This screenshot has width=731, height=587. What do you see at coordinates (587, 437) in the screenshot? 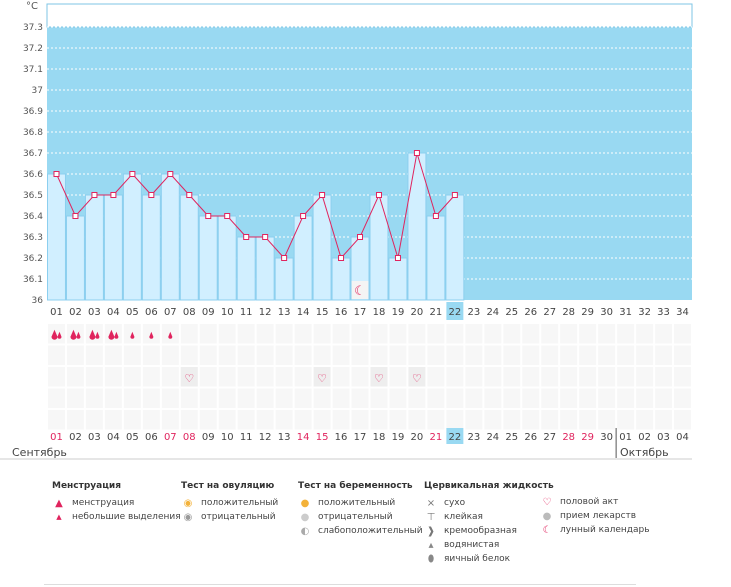
I see `calendar-date-label: 29` at bounding box center [587, 437].